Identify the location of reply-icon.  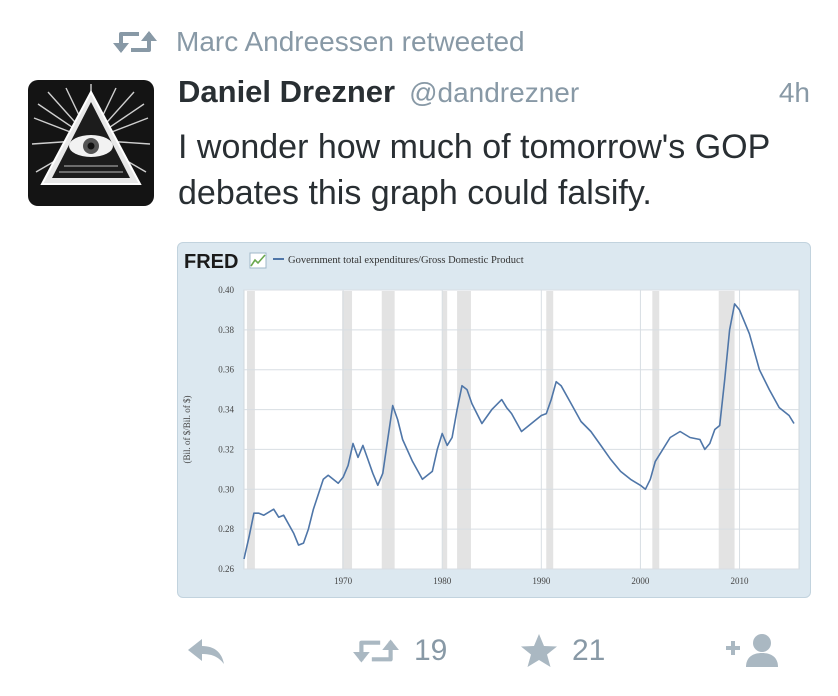
(206, 651).